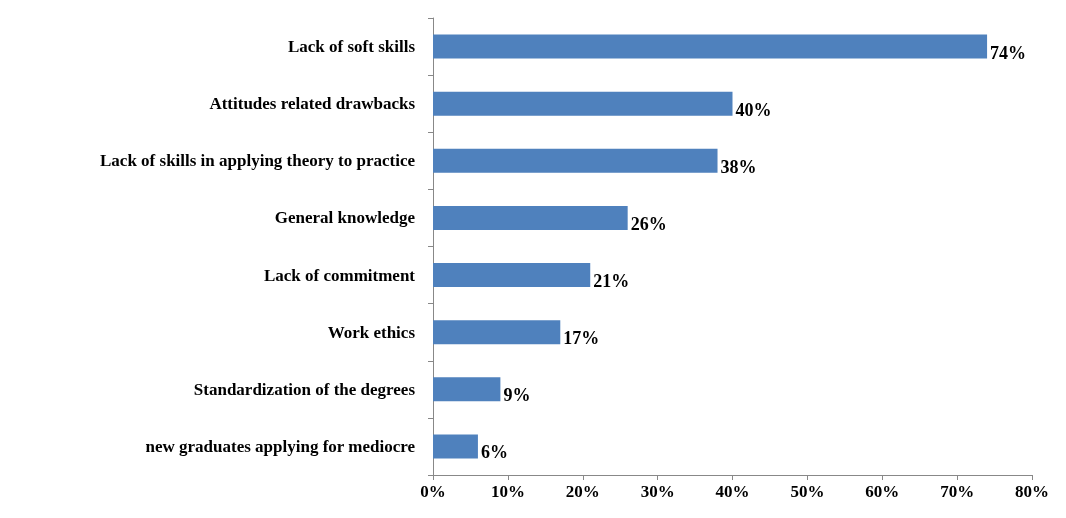 The image size is (1066, 518). Describe the element at coordinates (371, 332) in the screenshot. I see `y-tick-label: Work ethics` at that location.